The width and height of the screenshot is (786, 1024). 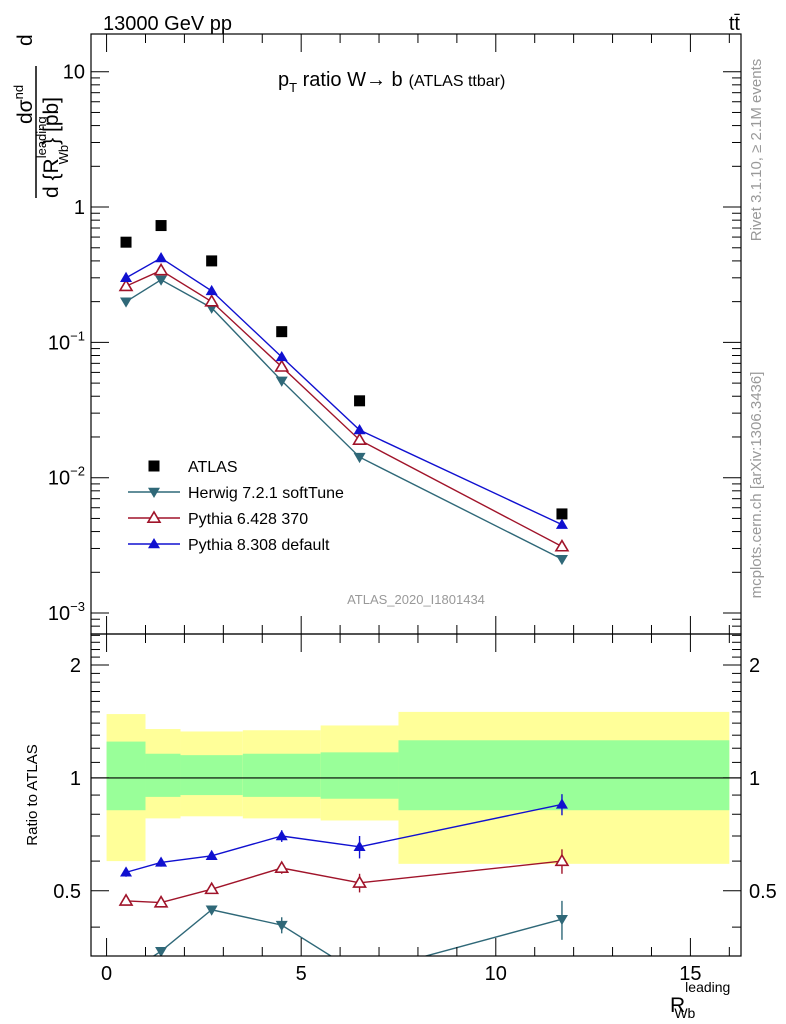 I want to click on ratio-y-tick-label-right: 0.5, so click(x=763, y=892).